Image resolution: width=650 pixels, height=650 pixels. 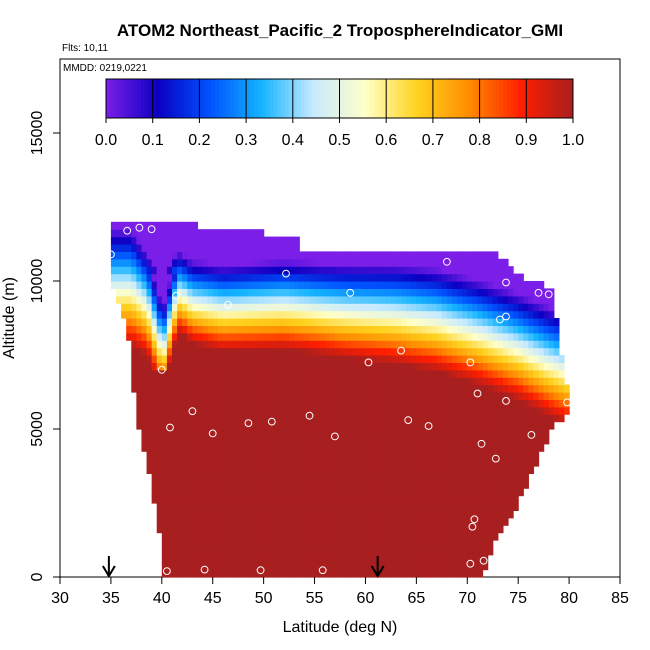 What do you see at coordinates (481, 443) in the screenshot?
I see `sample-point` at bounding box center [481, 443].